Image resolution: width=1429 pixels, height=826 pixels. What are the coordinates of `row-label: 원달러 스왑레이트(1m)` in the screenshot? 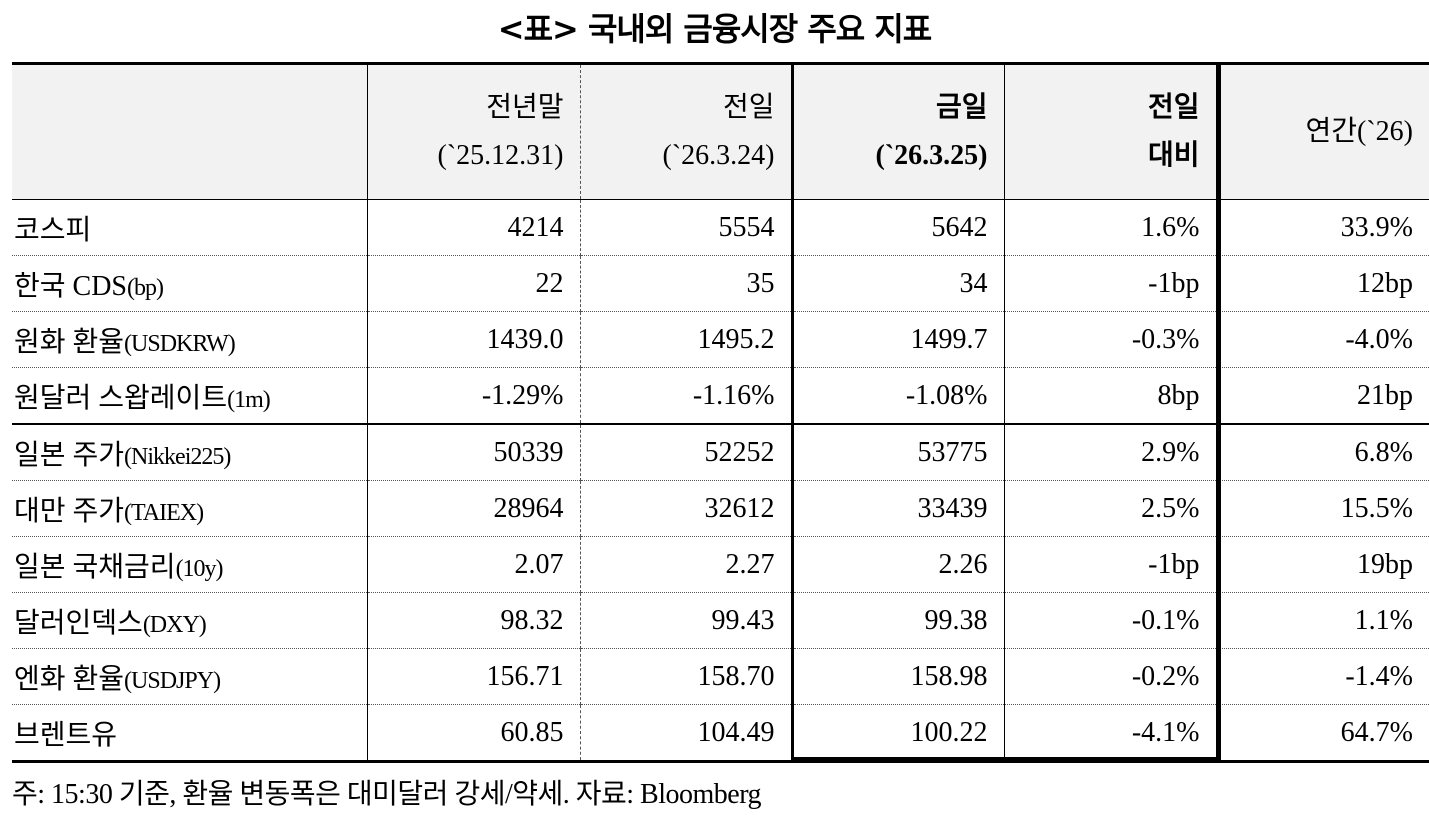 It's located at (189, 396).